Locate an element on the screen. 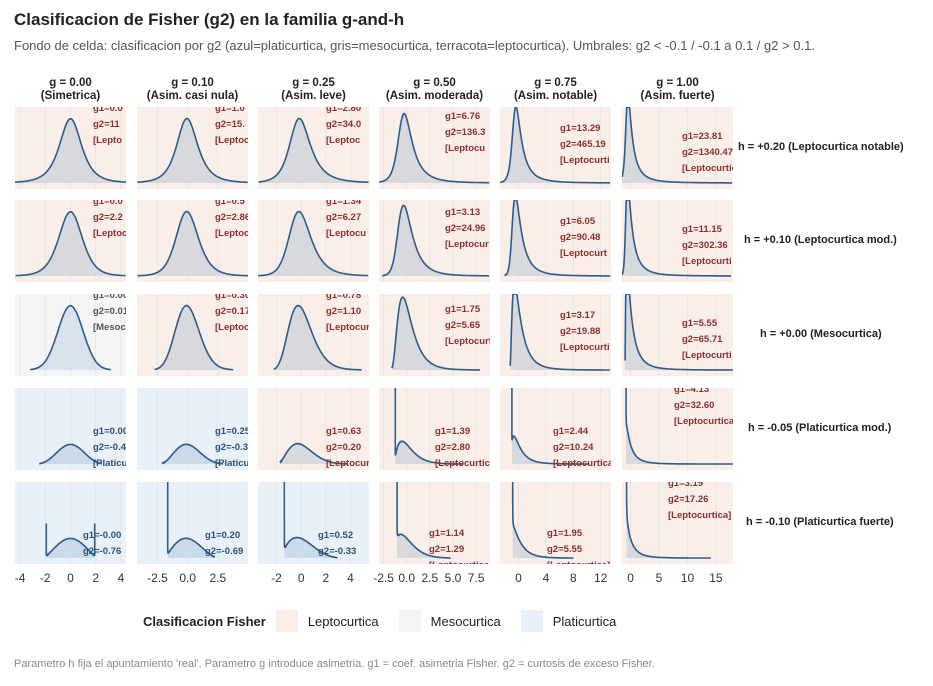 The width and height of the screenshot is (933, 686). x-tick-label: 2 is located at coordinates (96, 578).